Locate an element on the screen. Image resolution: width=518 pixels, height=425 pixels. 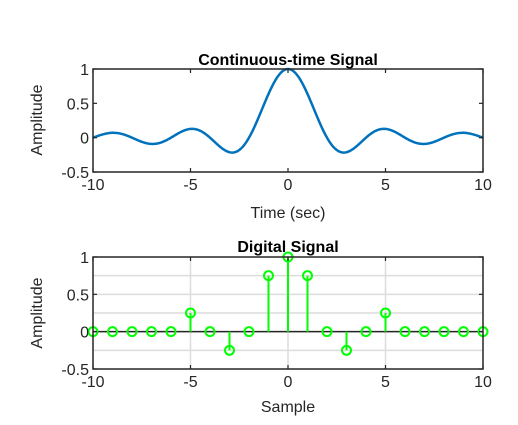
chart-title: Continuous-time Signal is located at coordinates (288, 60).